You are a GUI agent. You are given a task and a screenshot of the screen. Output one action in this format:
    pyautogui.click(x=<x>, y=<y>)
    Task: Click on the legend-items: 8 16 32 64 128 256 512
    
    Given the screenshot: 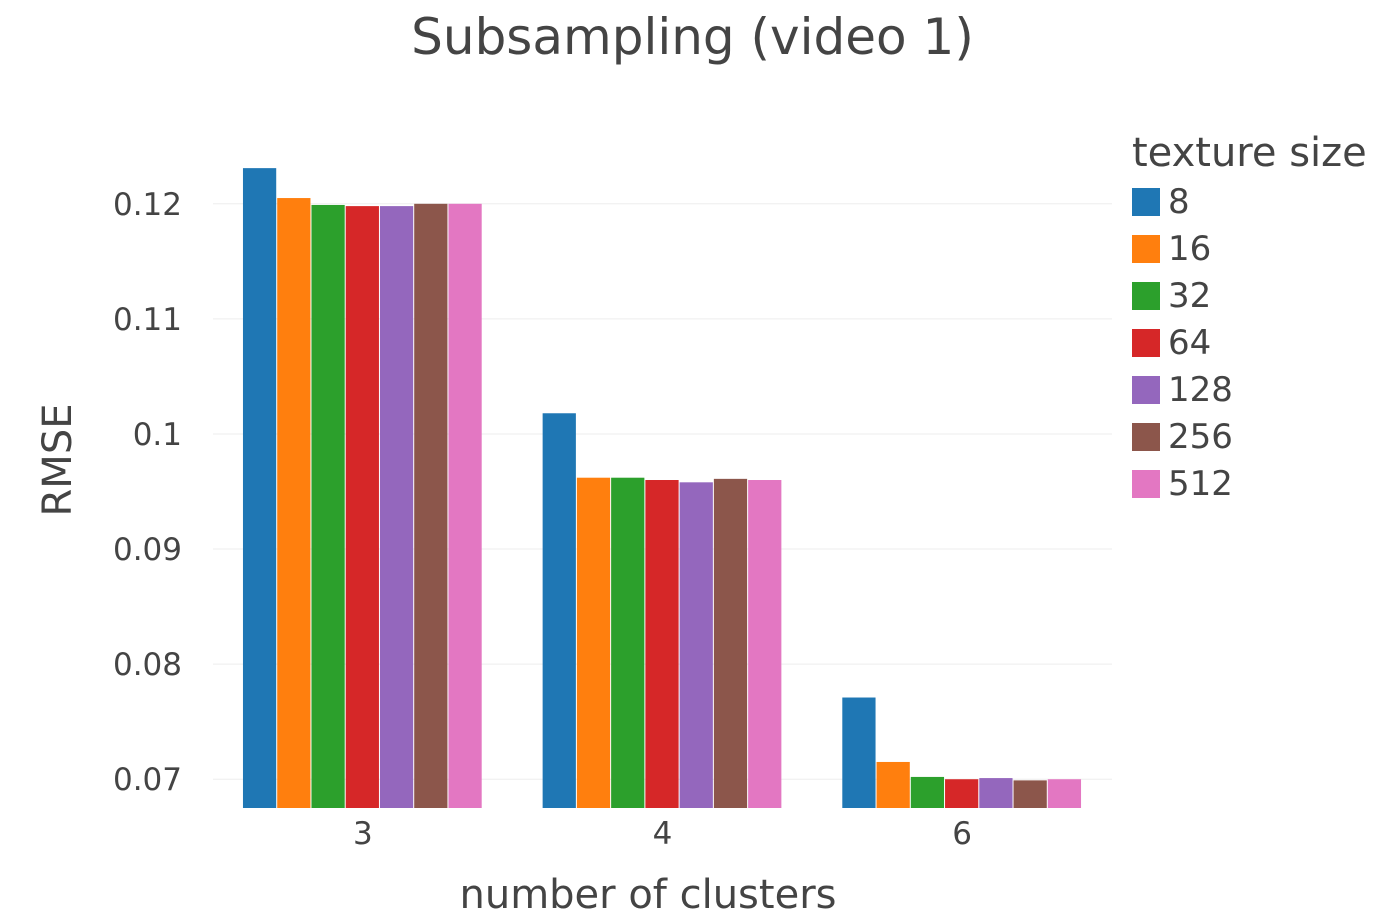 What is the action you would take?
    pyautogui.click(x=1249, y=342)
    